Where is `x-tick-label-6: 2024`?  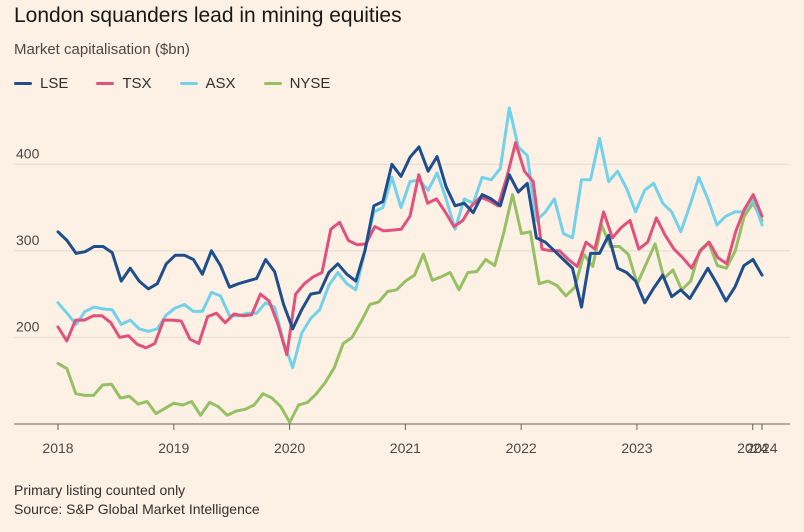
x-tick-label-6: 2024 is located at coordinates (752, 448).